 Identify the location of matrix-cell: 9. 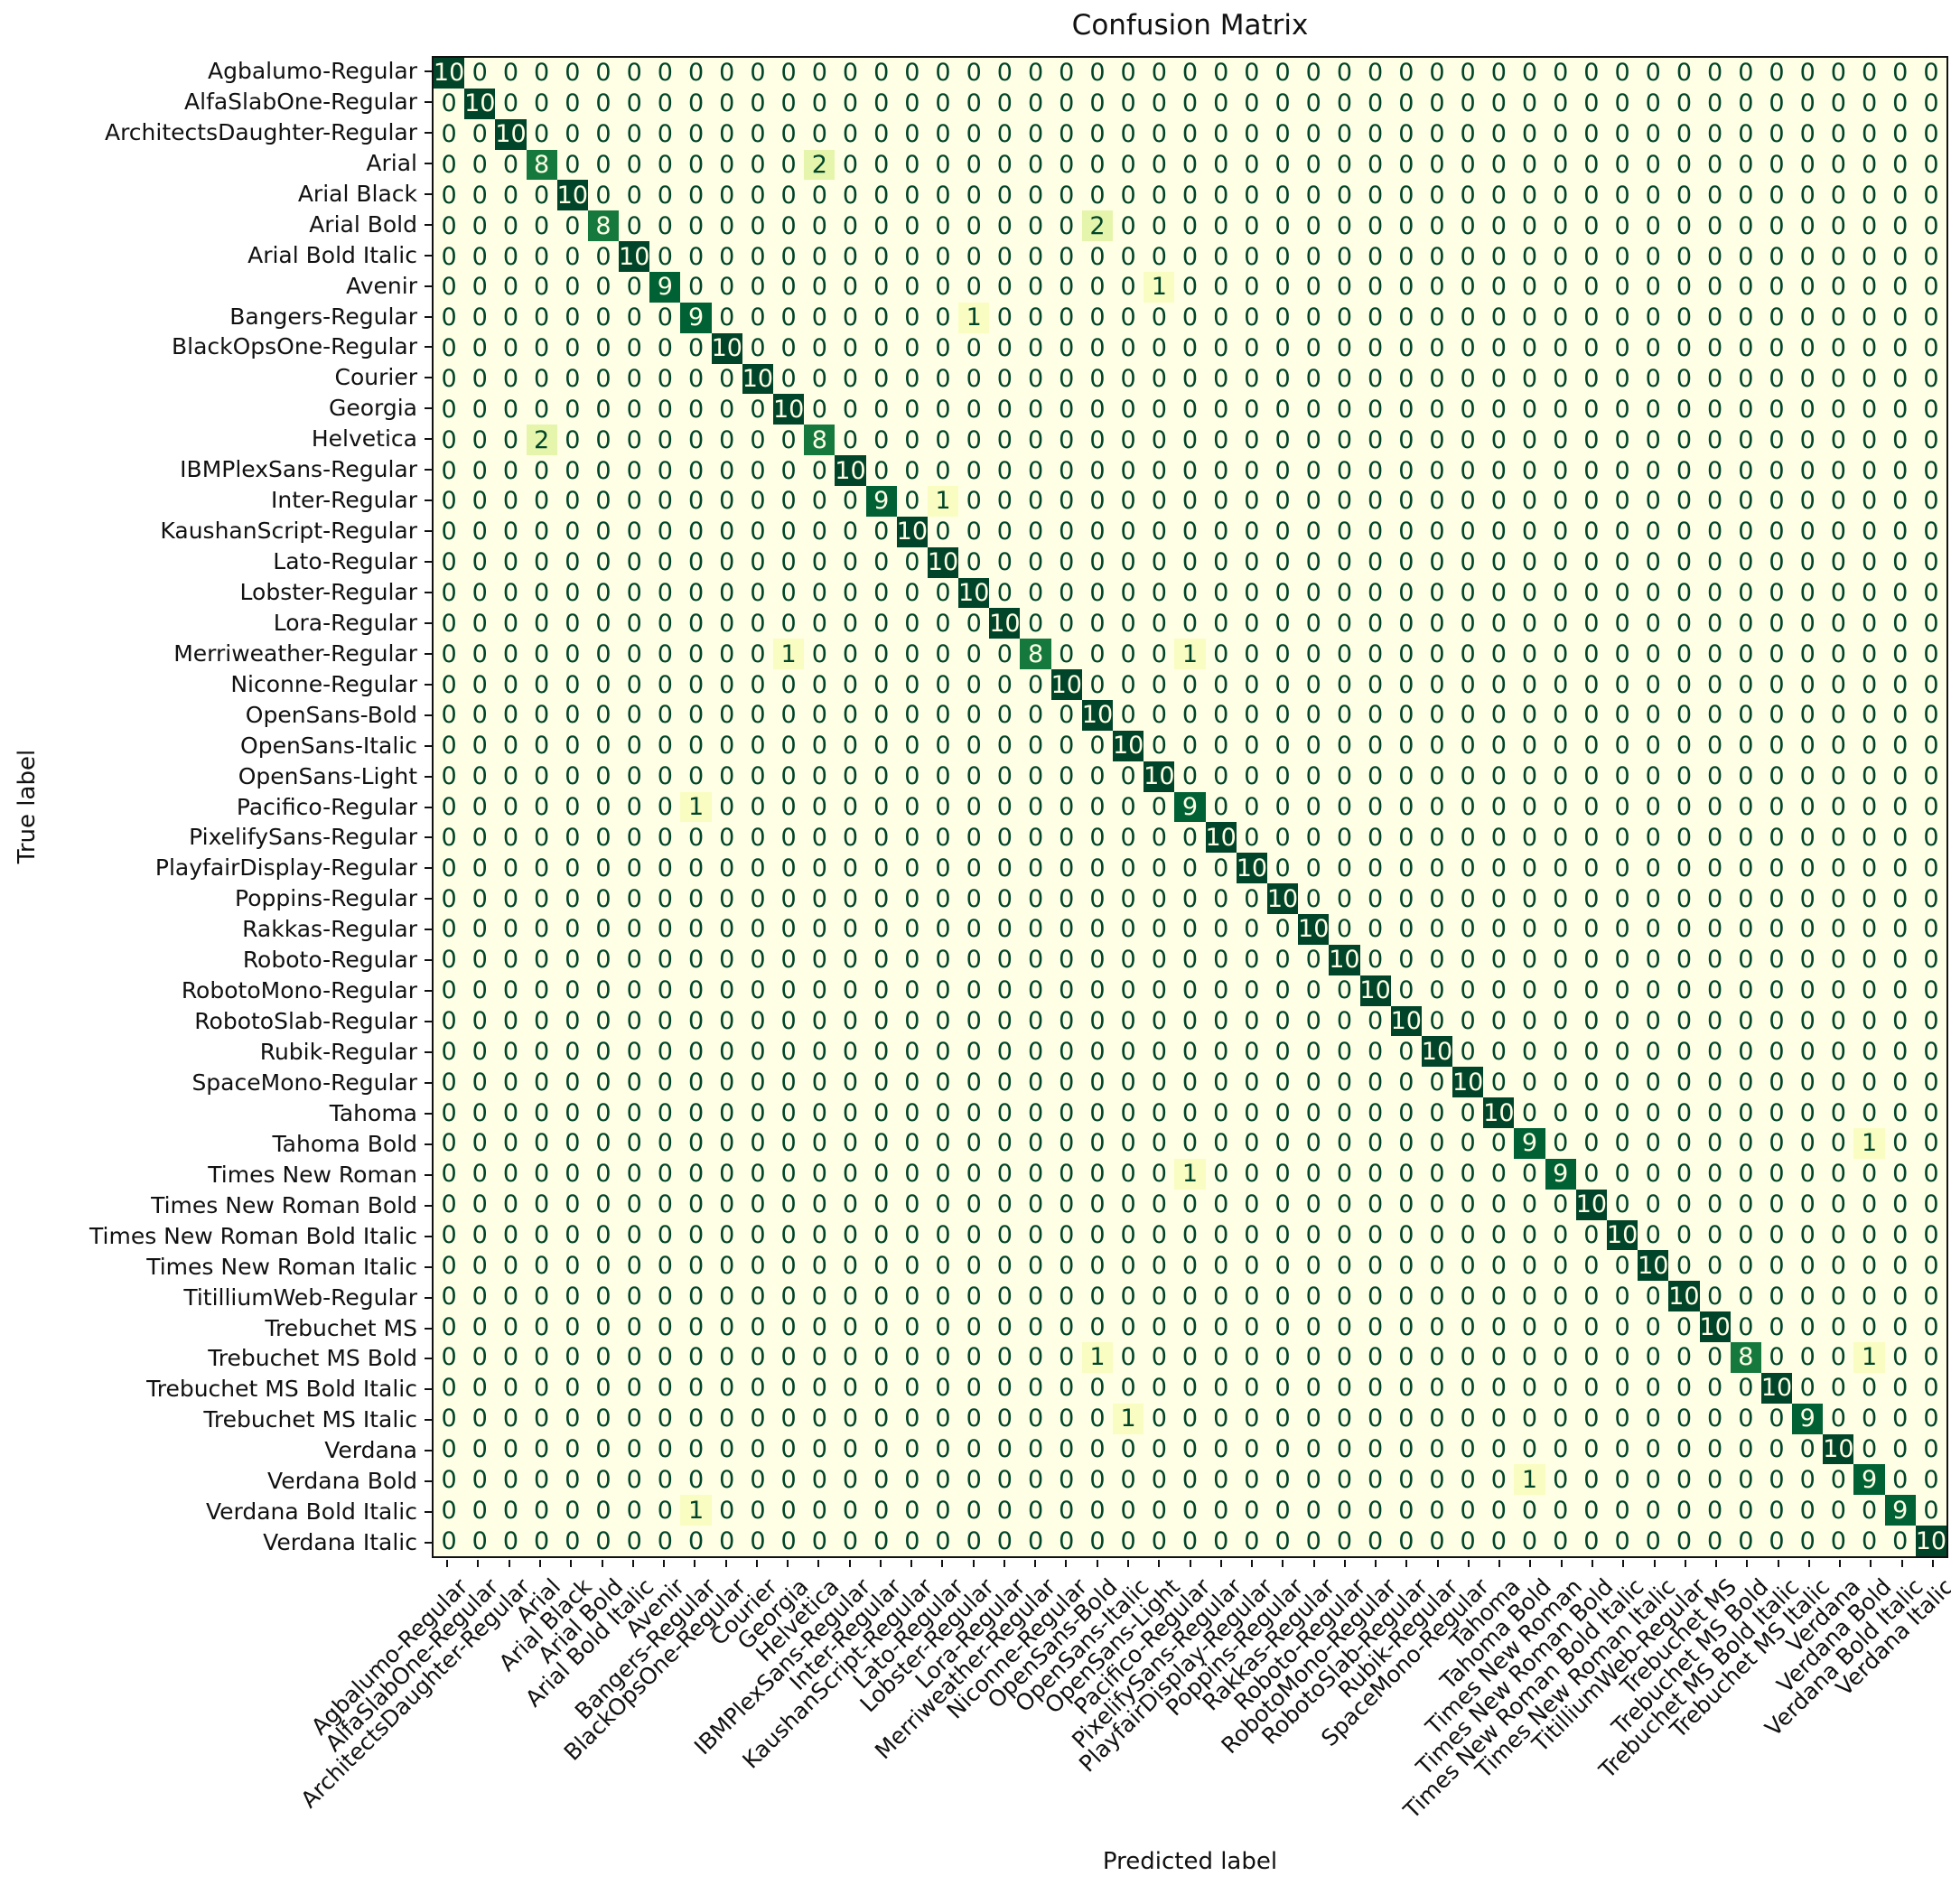
(1530, 1143).